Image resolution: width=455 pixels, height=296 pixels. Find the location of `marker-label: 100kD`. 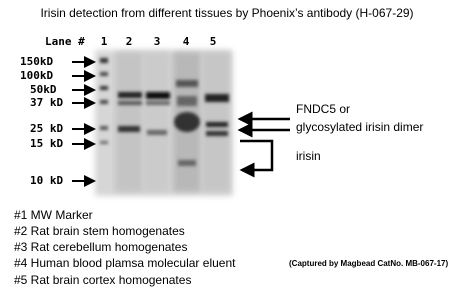

marker-label: 100kD is located at coordinates (36, 75).